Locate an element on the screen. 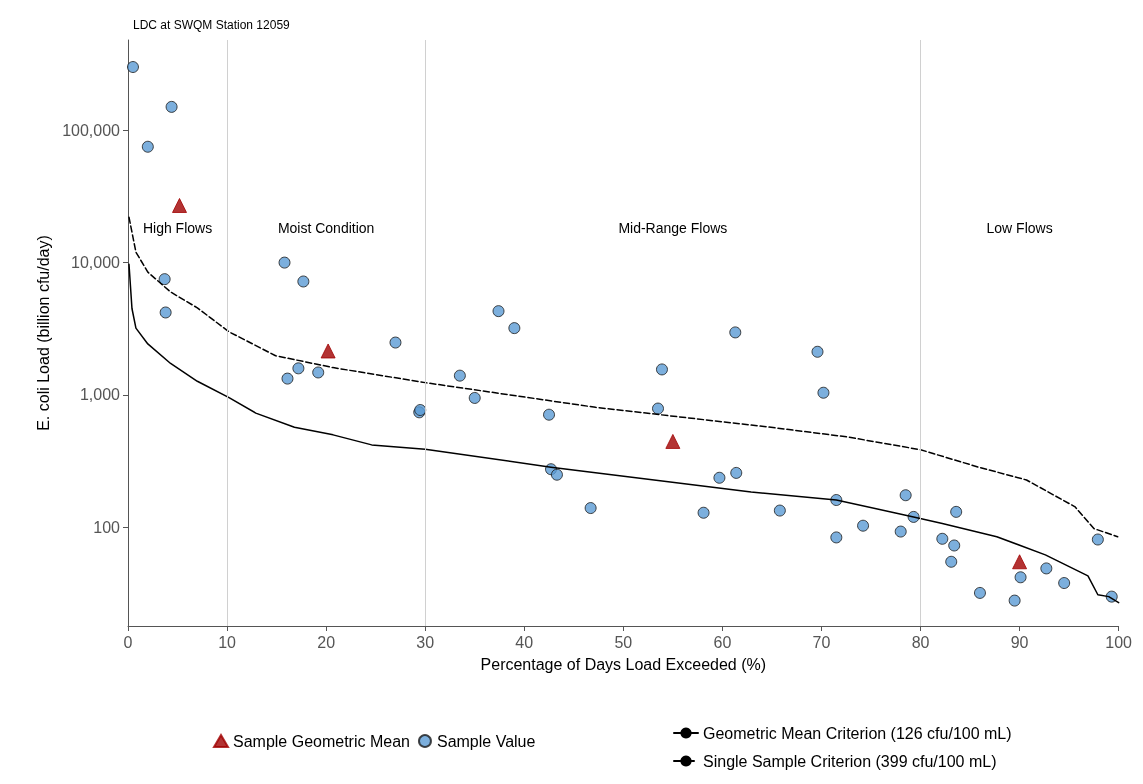 The image size is (1143, 784). y-tick-label: 10,000 is located at coordinates (96, 263).